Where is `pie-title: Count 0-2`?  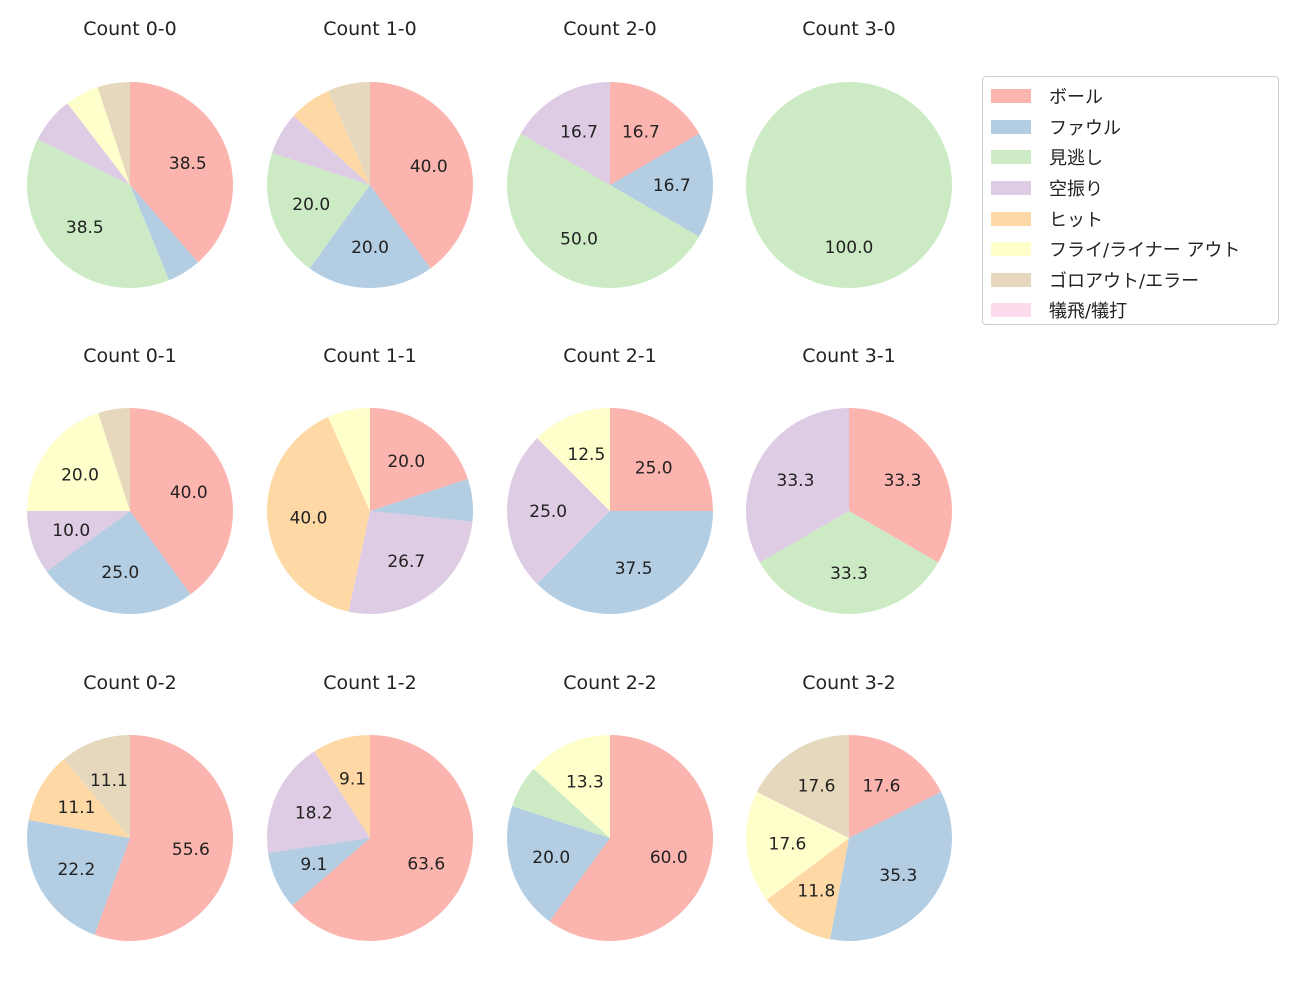 pie-title: Count 0-2 is located at coordinates (130, 683).